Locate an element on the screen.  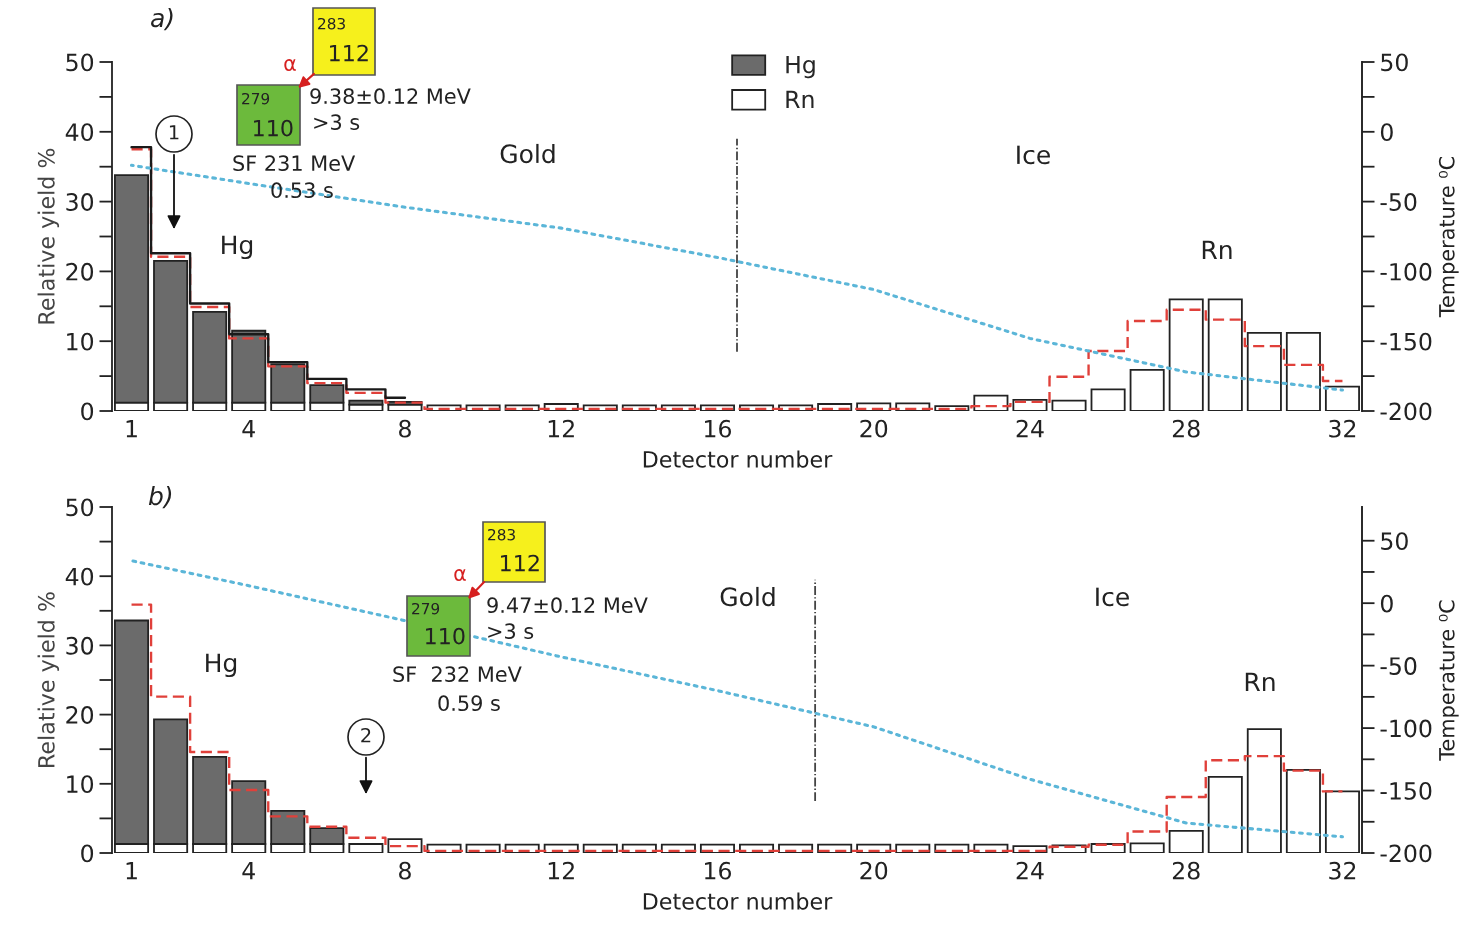
annotation: 9.47±0.12 MeV is located at coordinates (567, 605).